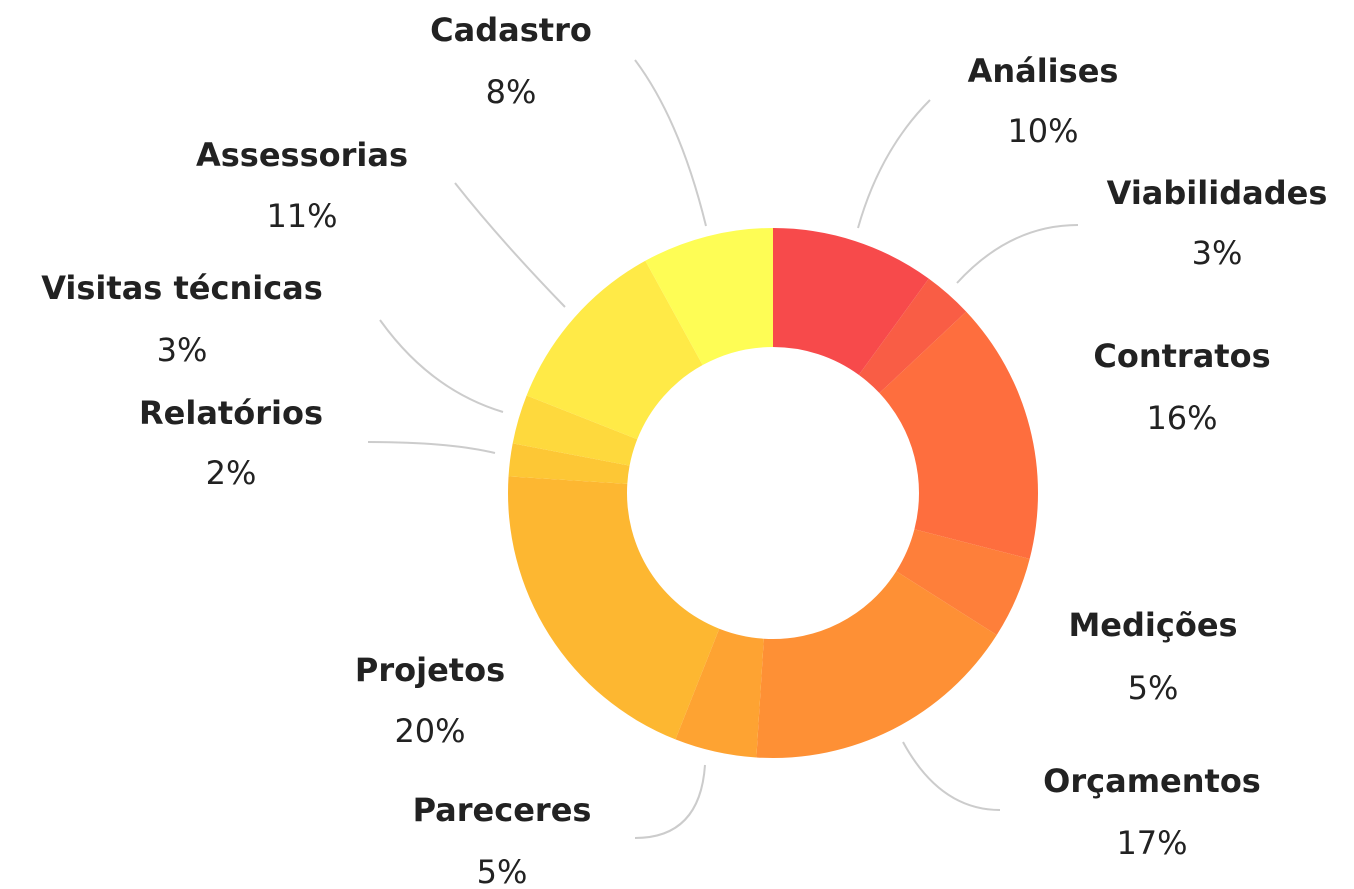  What do you see at coordinates (1151, 843) in the screenshot?
I see `slice-value: 17%` at bounding box center [1151, 843].